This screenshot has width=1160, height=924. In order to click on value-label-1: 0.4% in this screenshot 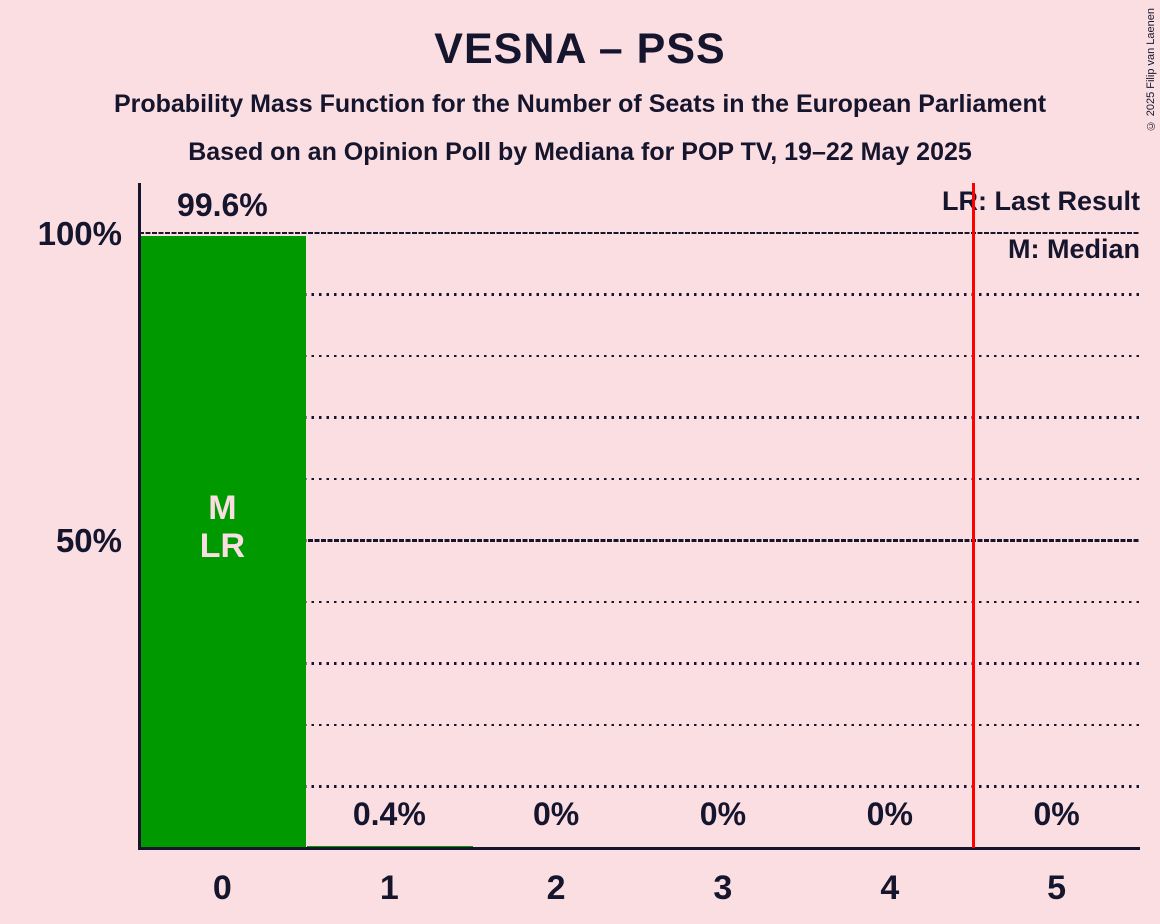, I will do `click(389, 814)`.